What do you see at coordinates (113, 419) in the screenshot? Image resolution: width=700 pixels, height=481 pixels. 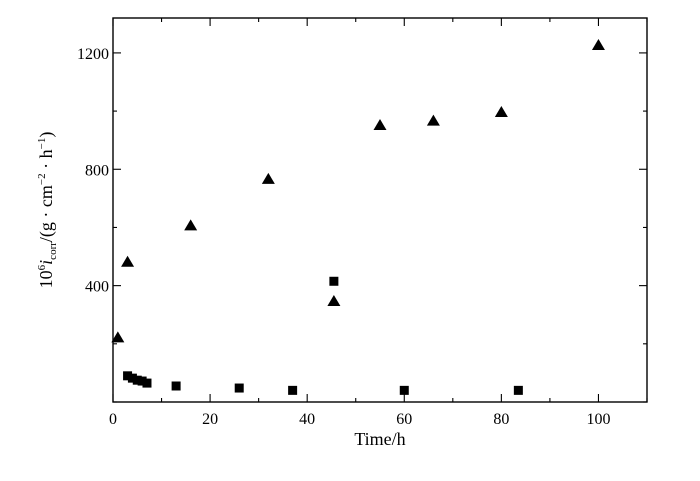 I see `x-tick-label: 0` at bounding box center [113, 419].